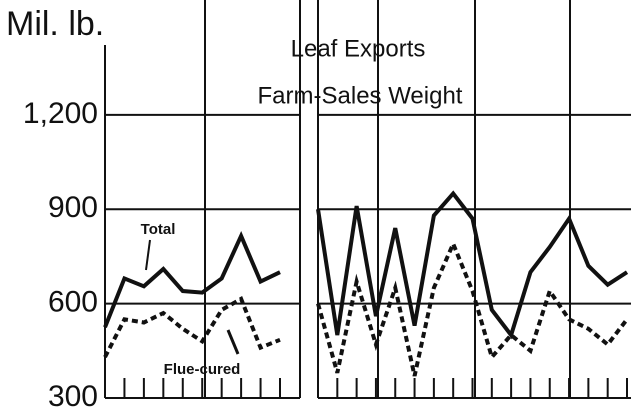 The height and width of the screenshot is (416, 631). Describe the element at coordinates (55, 24) in the screenshot. I see `y-axis-label: Mil. lb.` at that location.